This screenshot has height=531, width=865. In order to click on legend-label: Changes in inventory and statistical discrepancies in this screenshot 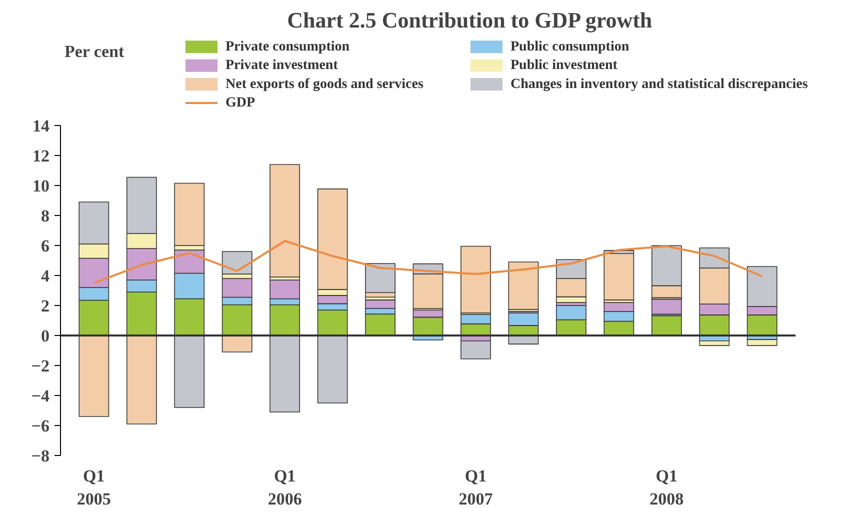, I will do `click(659, 84)`.